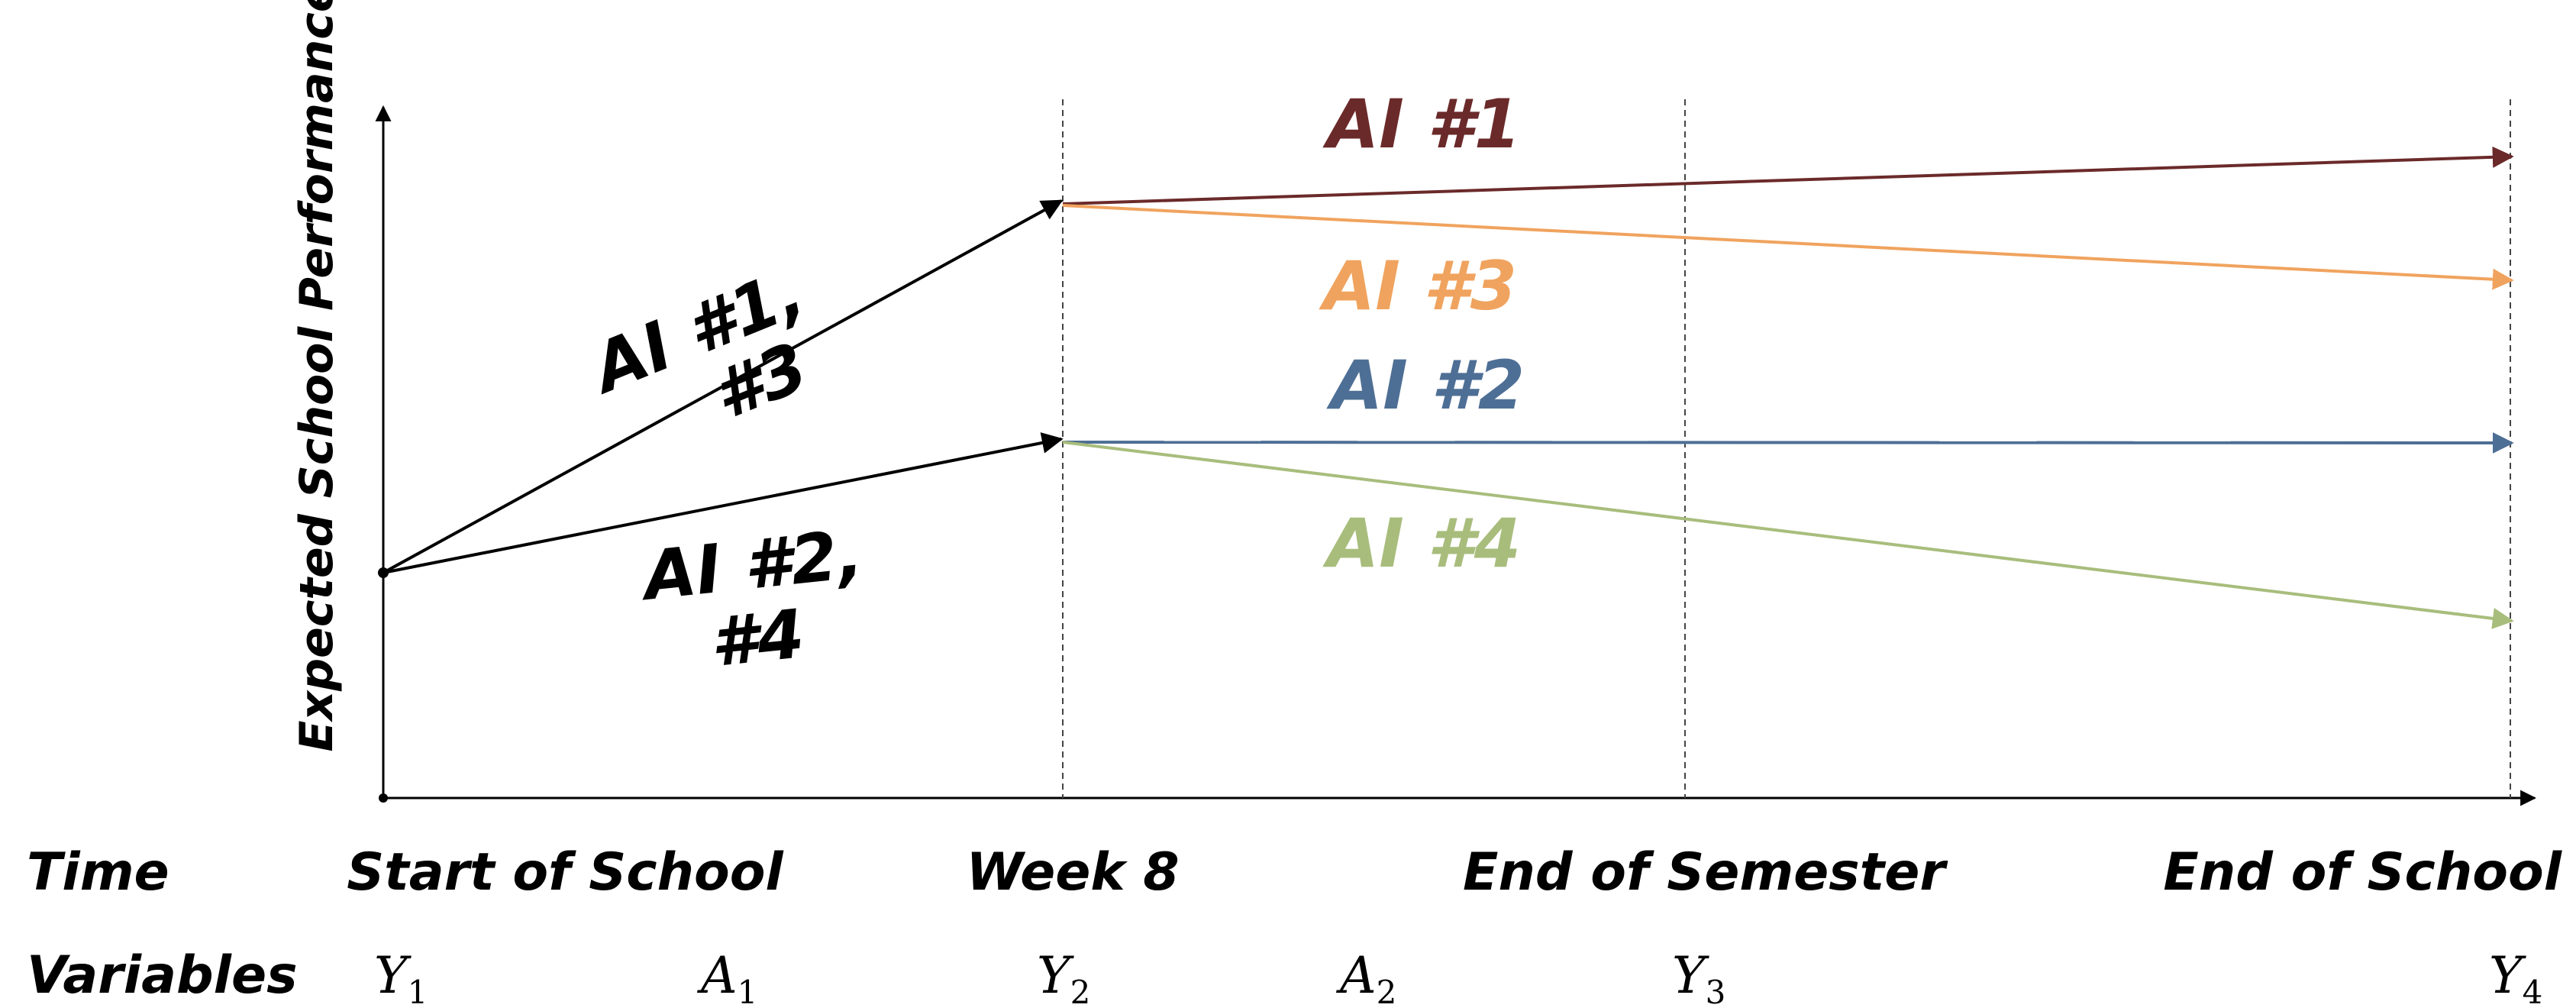 The width and height of the screenshot is (2576, 1008). I want to click on time-row-label: Time, so click(98, 873).